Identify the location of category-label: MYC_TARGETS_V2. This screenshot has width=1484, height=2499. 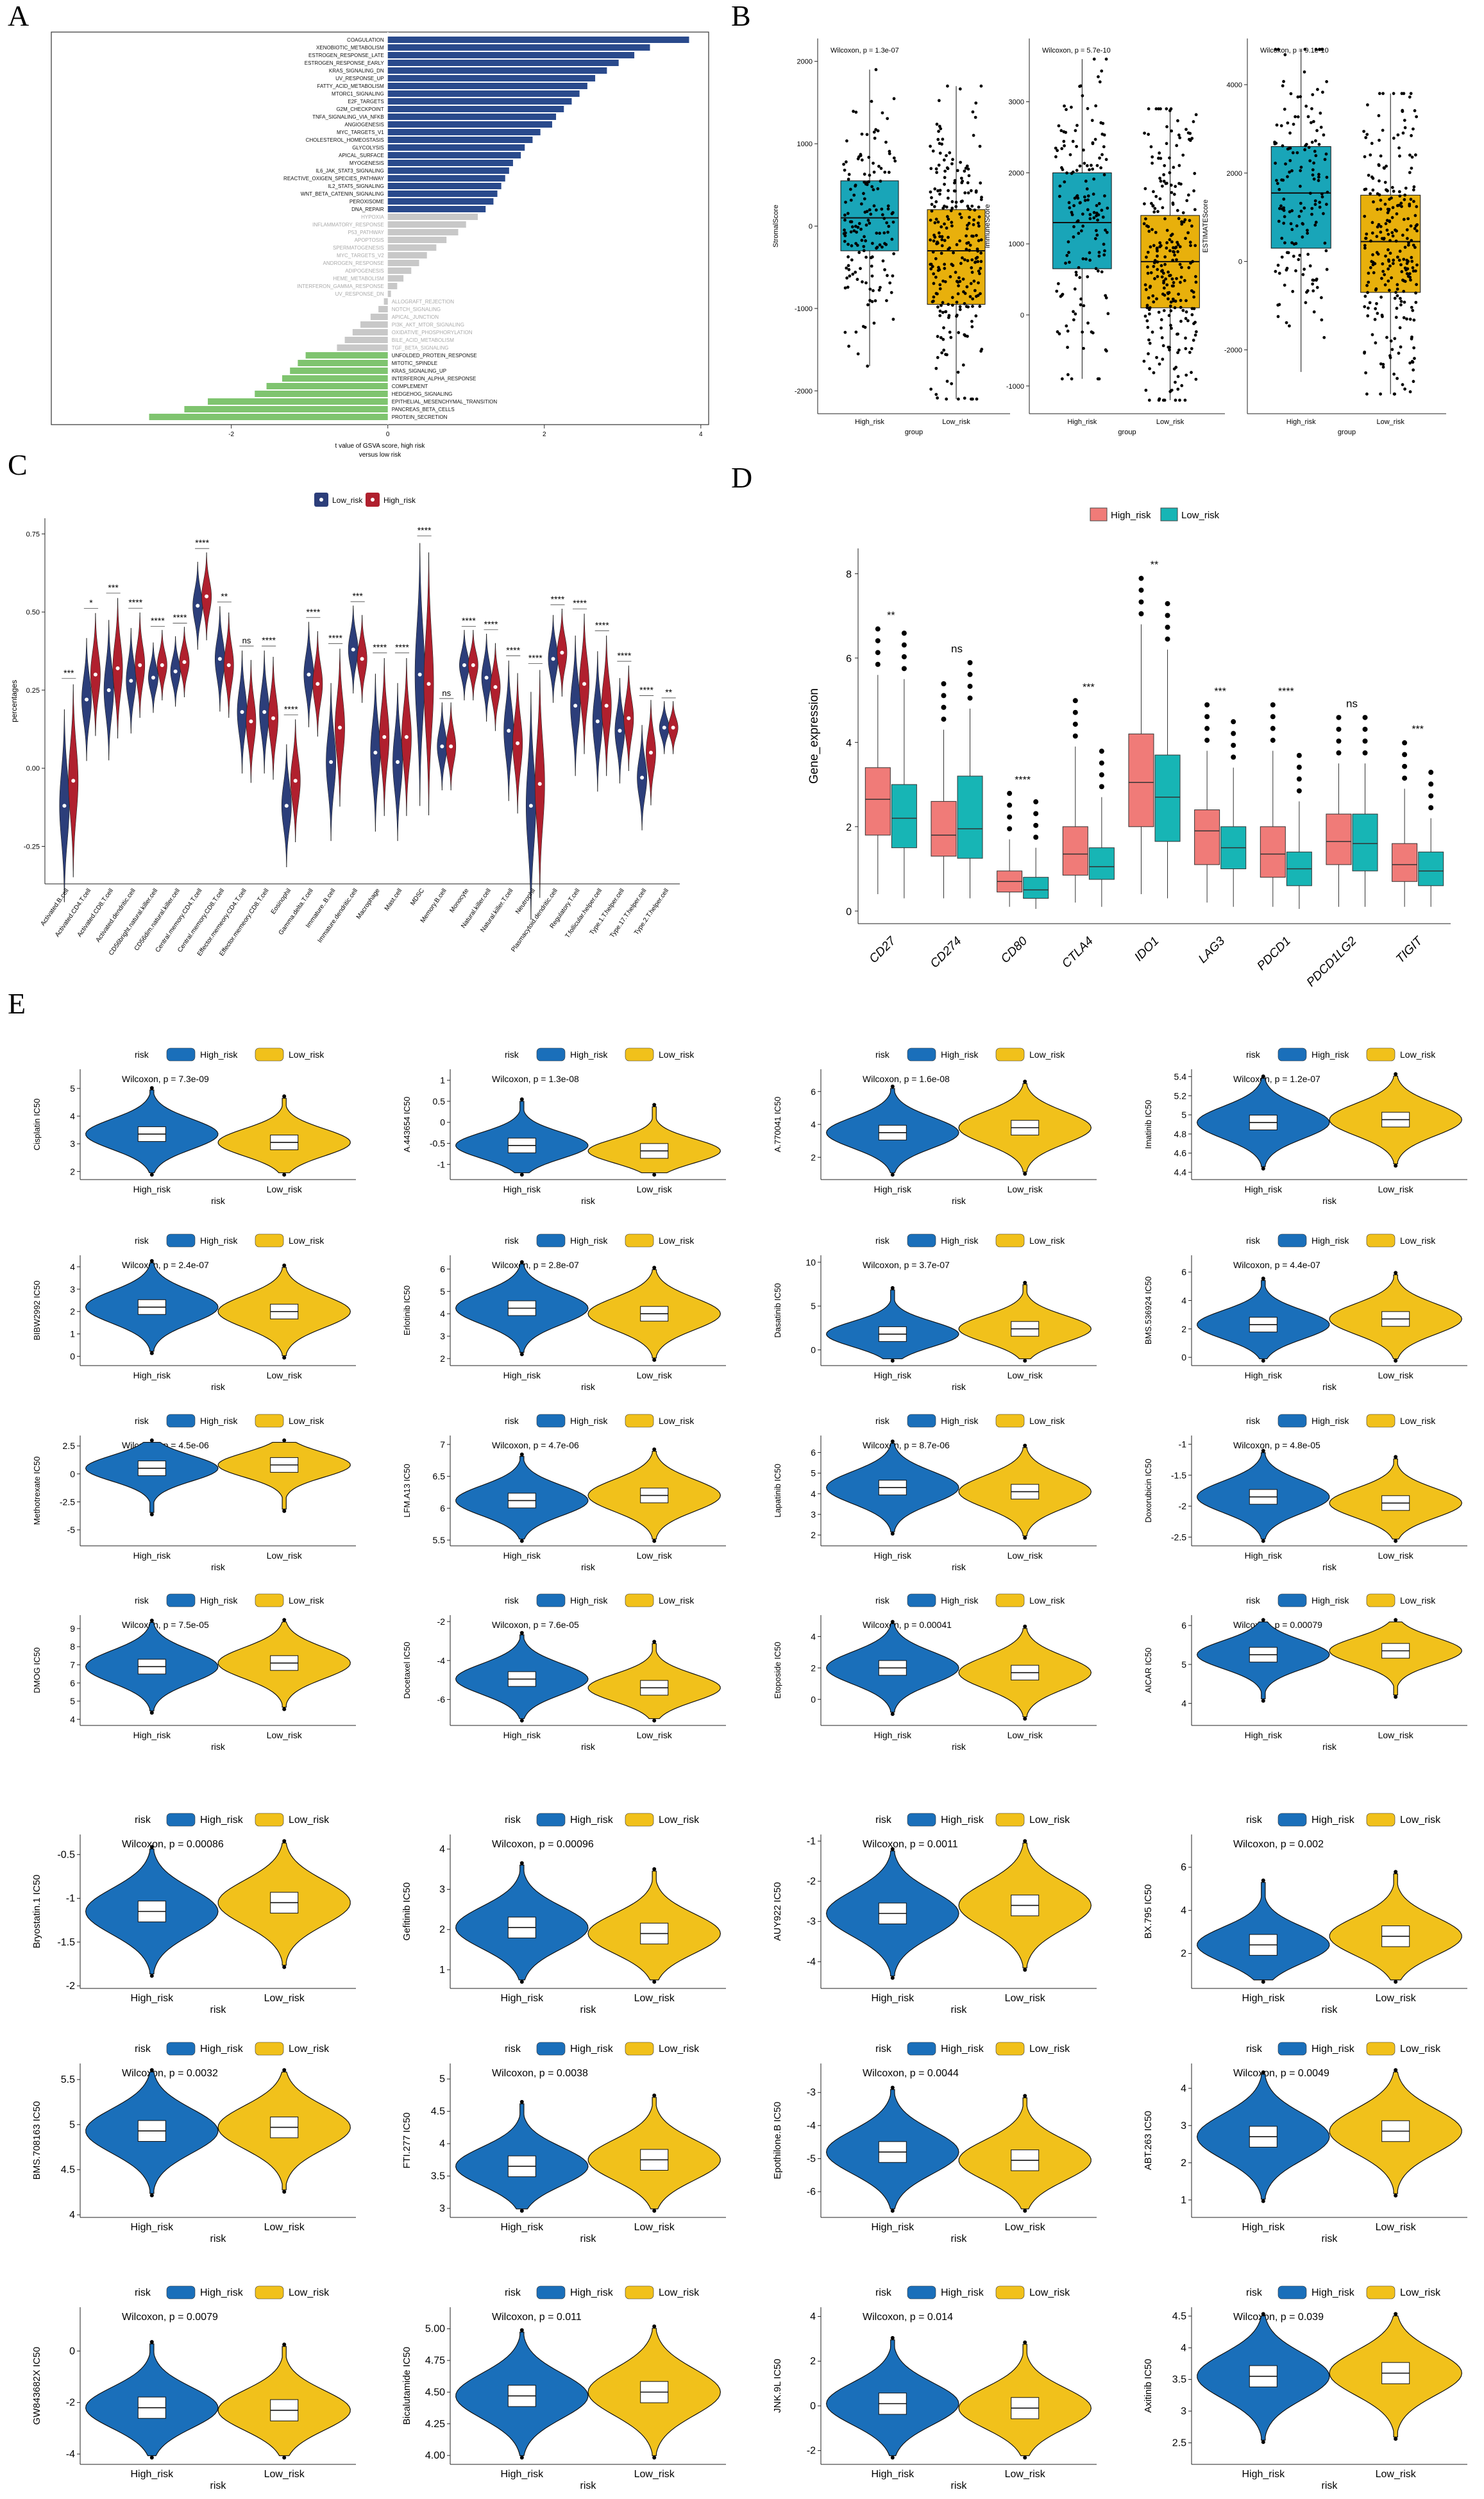
(360, 255).